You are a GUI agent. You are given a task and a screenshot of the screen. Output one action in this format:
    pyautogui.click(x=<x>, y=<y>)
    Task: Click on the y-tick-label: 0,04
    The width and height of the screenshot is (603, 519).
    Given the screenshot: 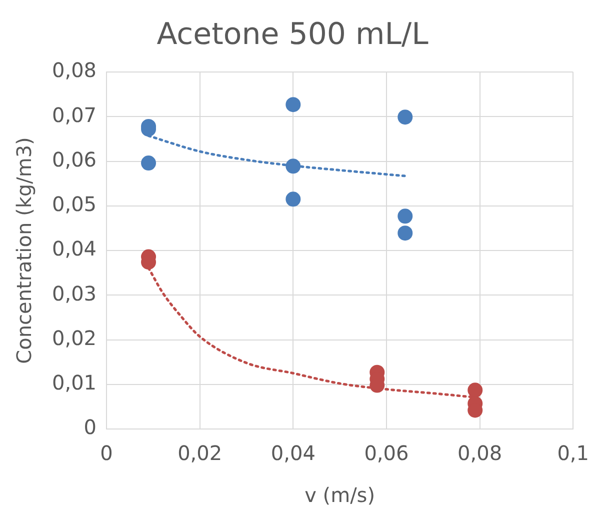 What is the action you would take?
    pyautogui.click(x=74, y=248)
    